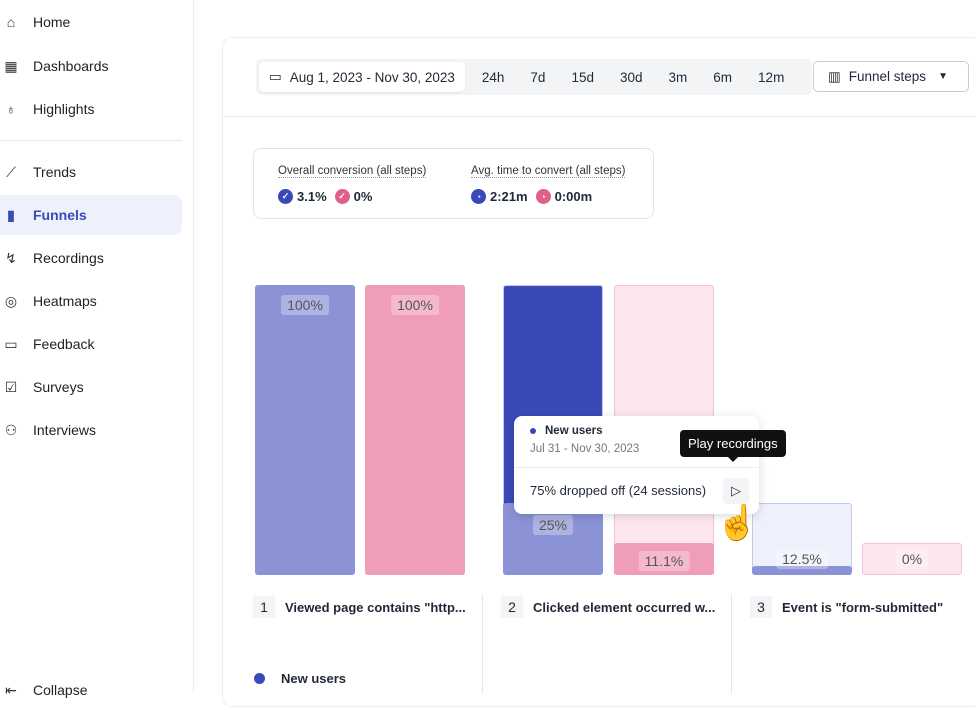 Image resolution: width=976 pixels, height=710 pixels. Describe the element at coordinates (631, 77) in the screenshot. I see `range-30d: 30d` at that location.